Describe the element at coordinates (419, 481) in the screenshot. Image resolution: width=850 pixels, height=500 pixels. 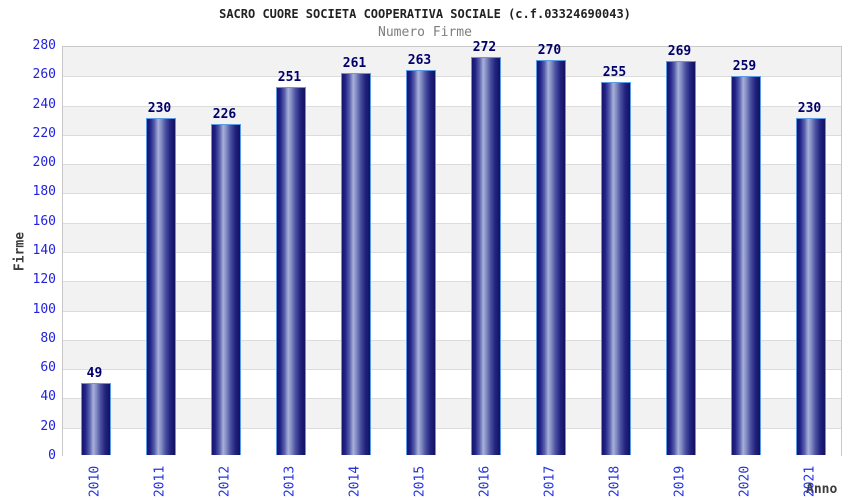
I see `x-tick-label-2015: 2015` at that location.